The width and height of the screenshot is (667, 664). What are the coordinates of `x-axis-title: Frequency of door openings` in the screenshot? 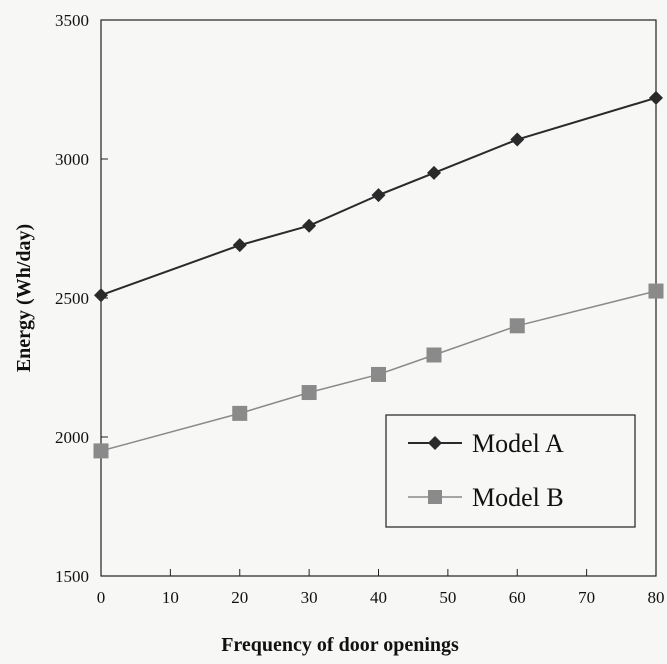 It's located at (340, 645).